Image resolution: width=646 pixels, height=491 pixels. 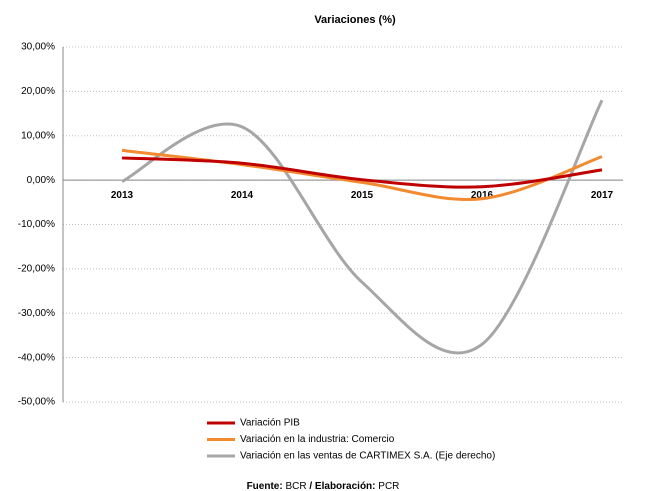 What do you see at coordinates (38, 47) in the screenshot?
I see `y-tick-label: 30,00%` at bounding box center [38, 47].